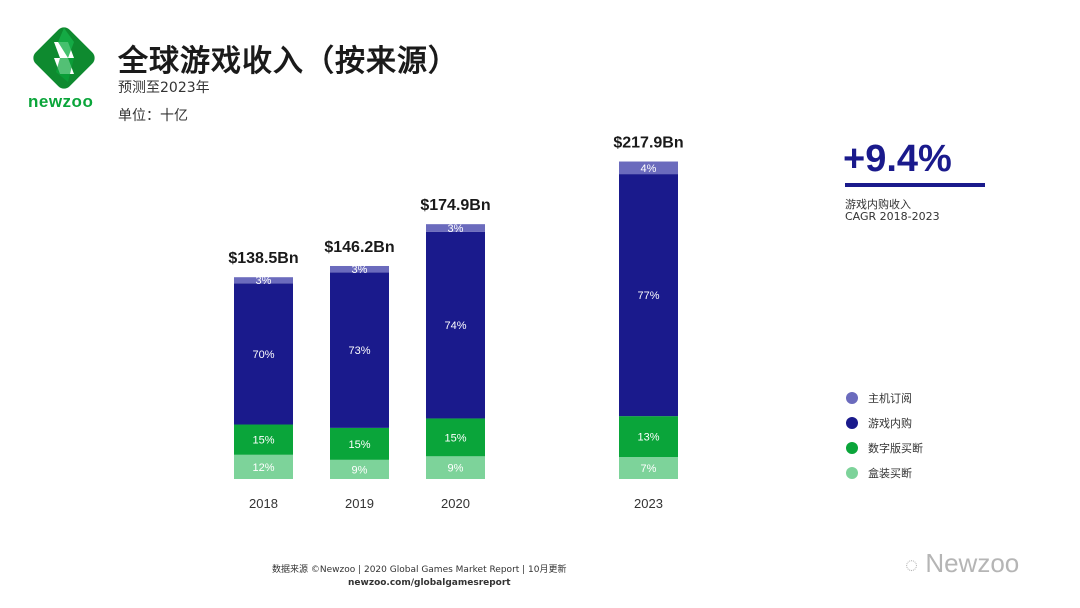 Image resolution: width=1080 pixels, height=608 pixels. Describe the element at coordinates (648, 503) in the screenshot. I see `x-tick-label: 2023` at that location.